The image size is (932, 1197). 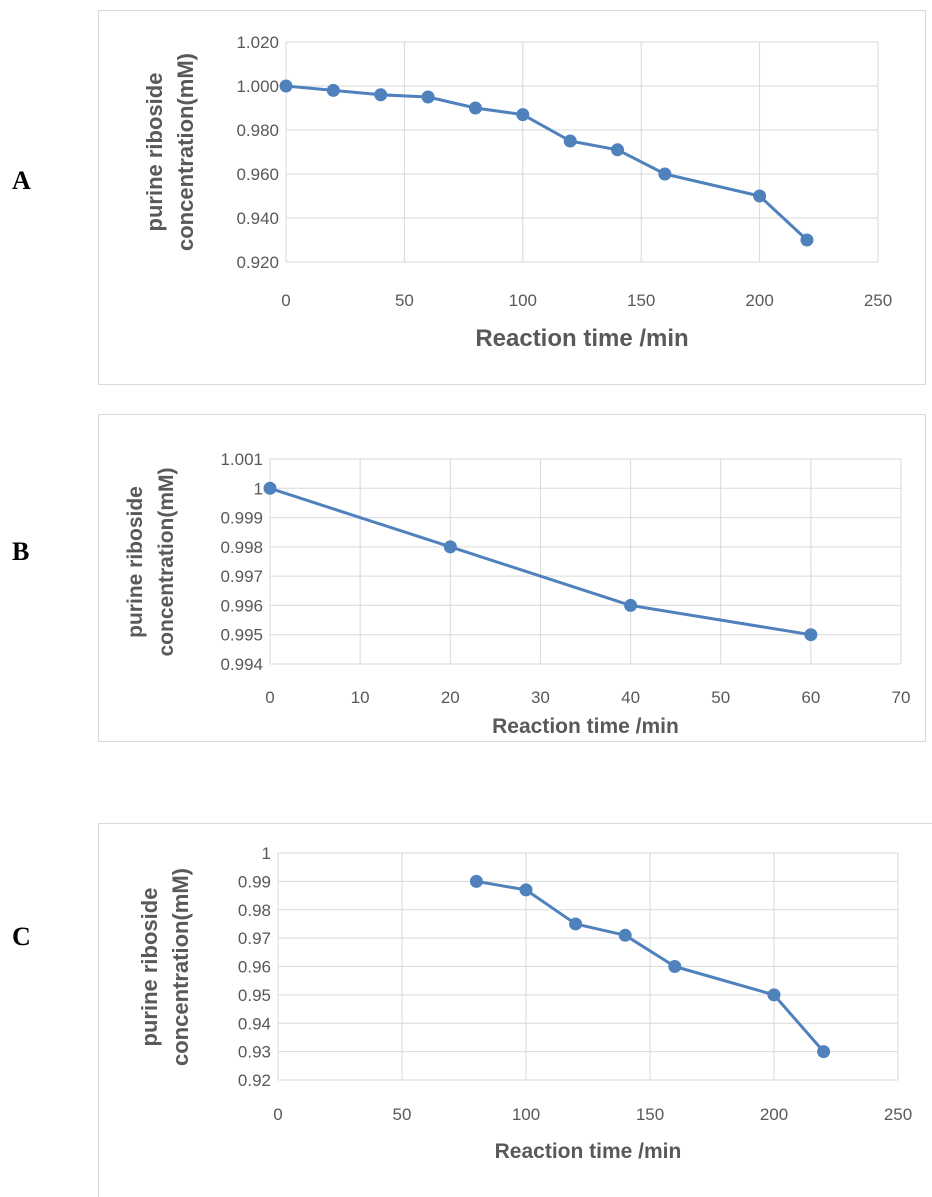 What do you see at coordinates (241, 605) in the screenshot?
I see `y-tick-label: 0.996` at bounding box center [241, 605].